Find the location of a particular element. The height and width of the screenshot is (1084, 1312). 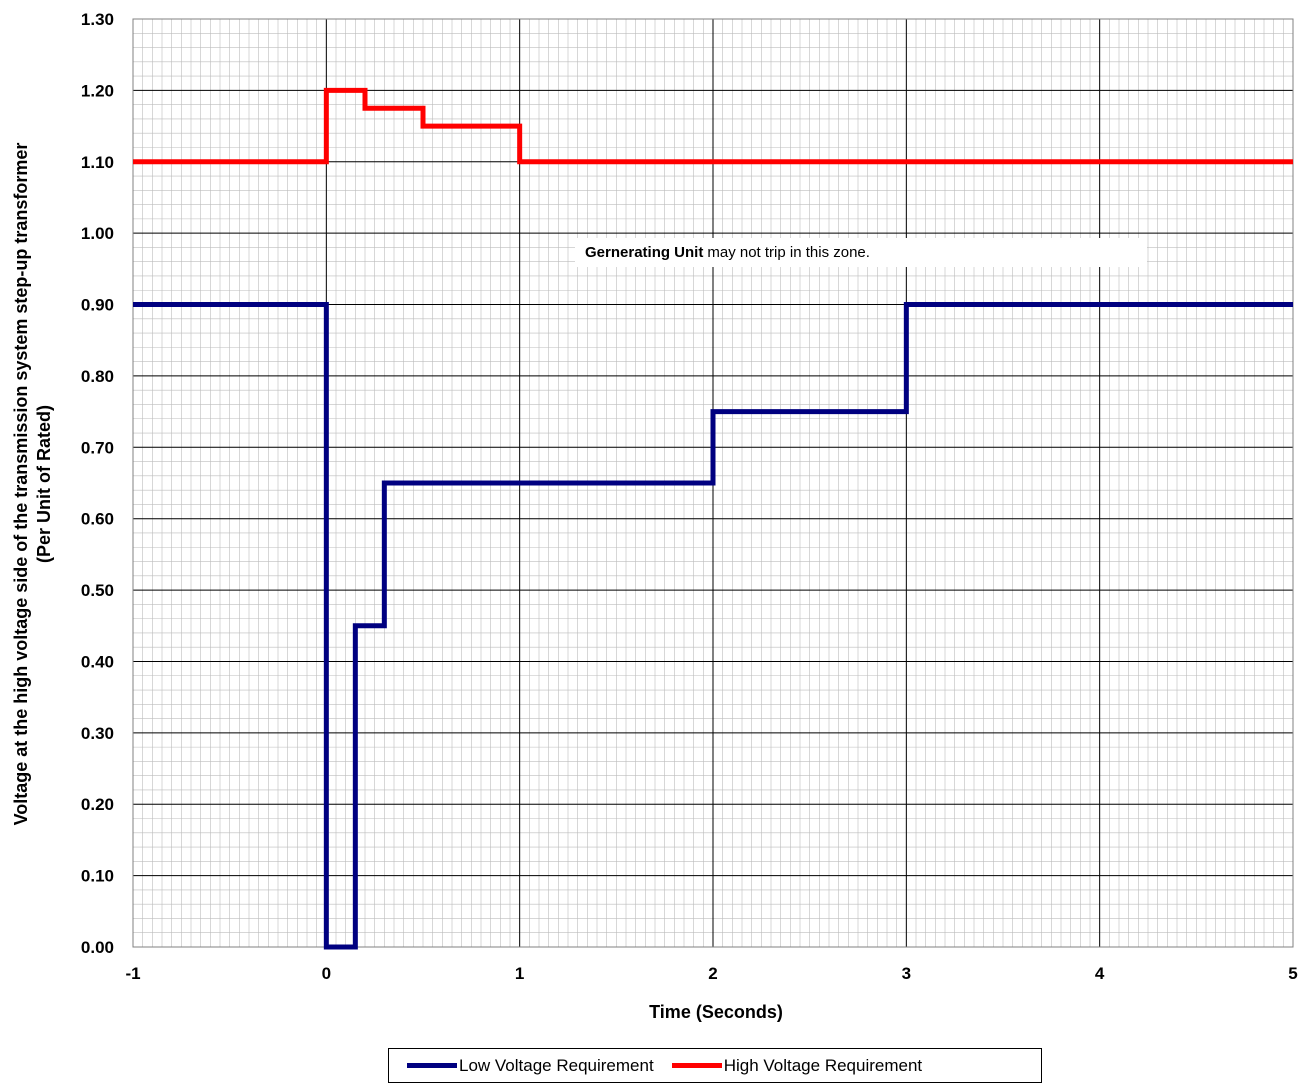

y-tick-label: 1.20 is located at coordinates (97, 90).